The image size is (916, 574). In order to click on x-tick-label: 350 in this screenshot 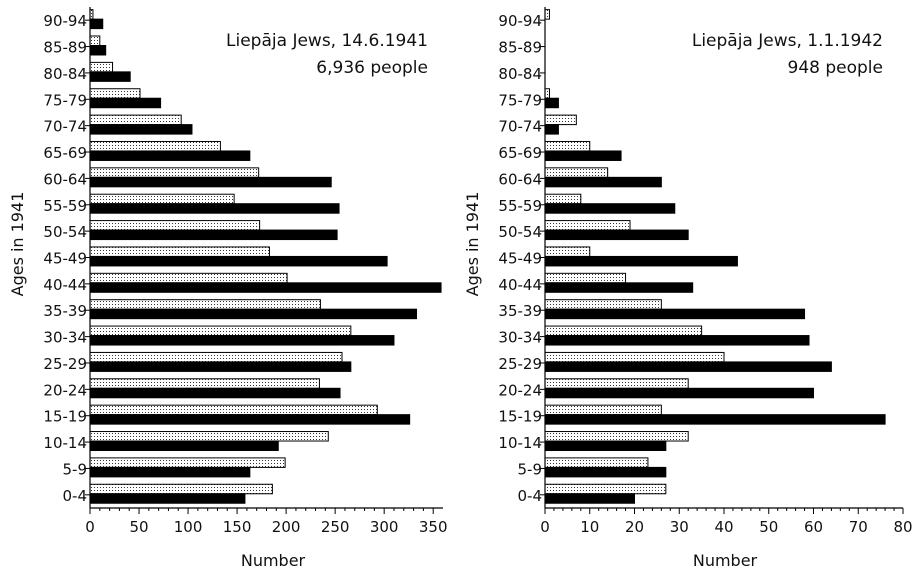, I will do `click(433, 527)`.